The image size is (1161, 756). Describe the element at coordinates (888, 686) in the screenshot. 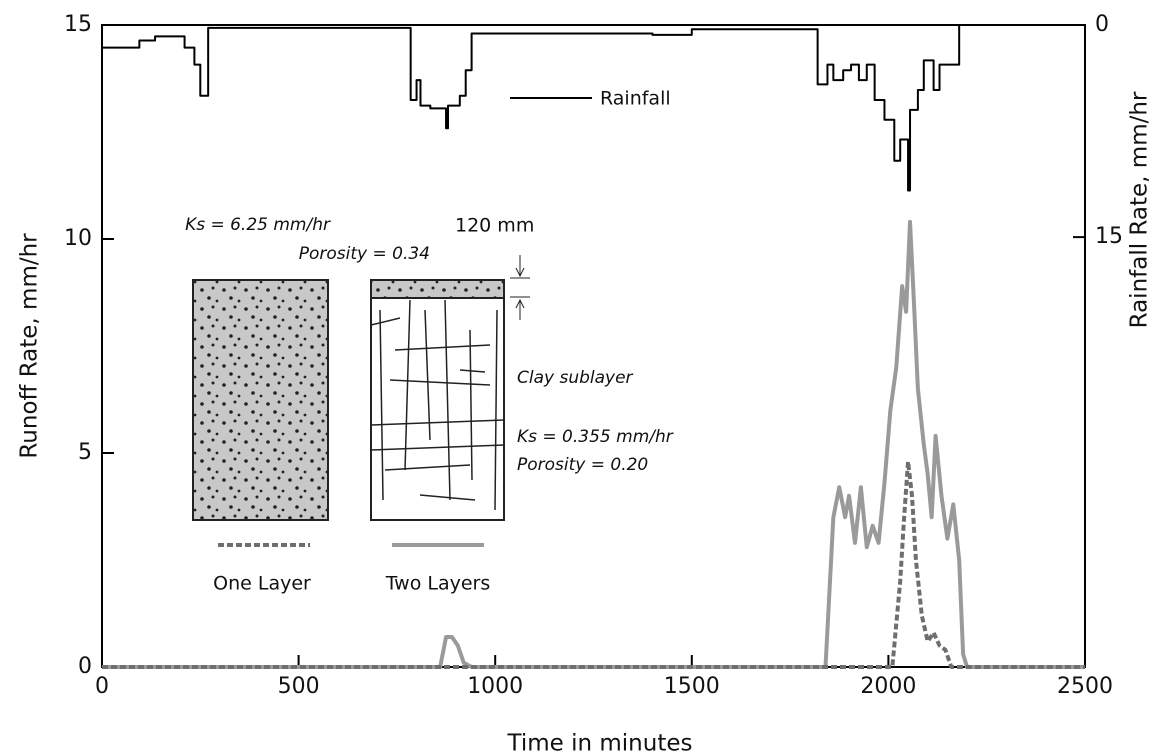

I see `x-tick-label: 2000` at that location.